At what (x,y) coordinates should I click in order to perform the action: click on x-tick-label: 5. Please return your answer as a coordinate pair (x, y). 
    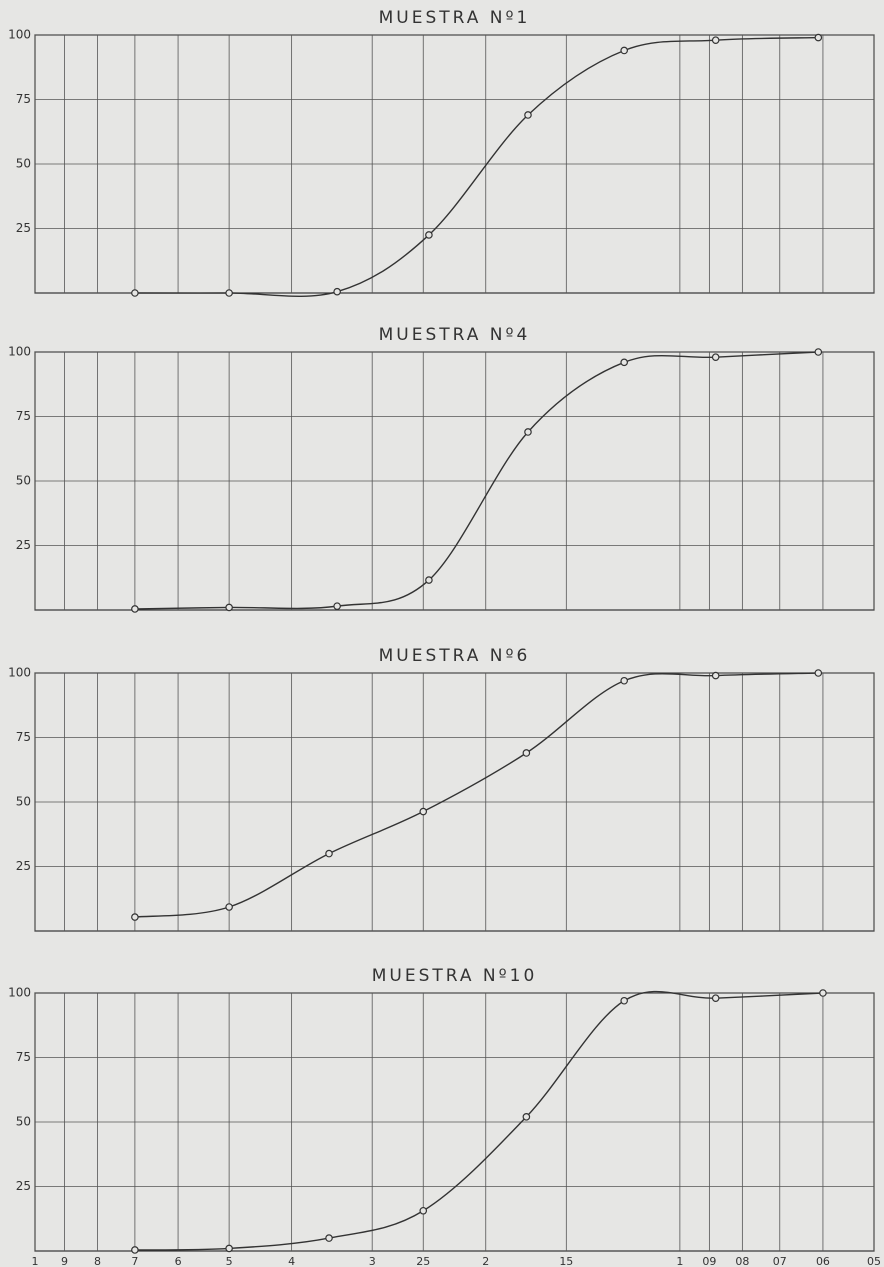
    Looking at the image, I should click on (229, 1261).